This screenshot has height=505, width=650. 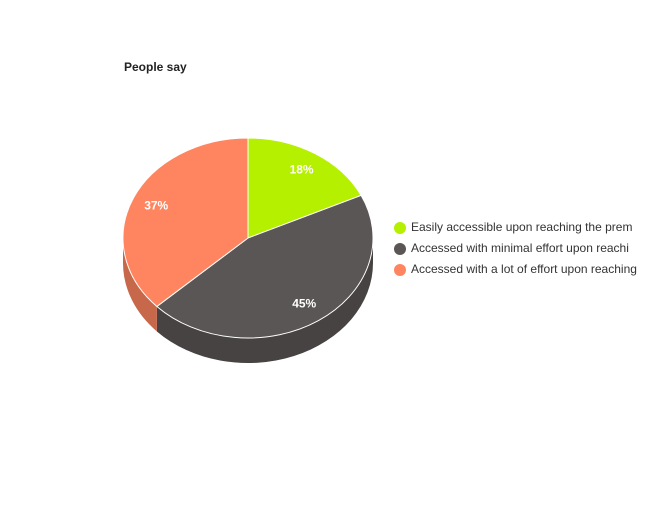 I want to click on chart-title: People say, so click(x=155, y=67).